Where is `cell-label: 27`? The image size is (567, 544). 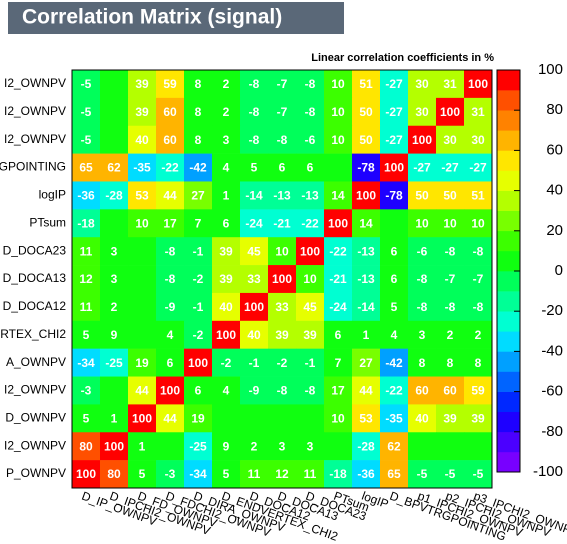 cell-label: 27 is located at coordinates (366, 363).